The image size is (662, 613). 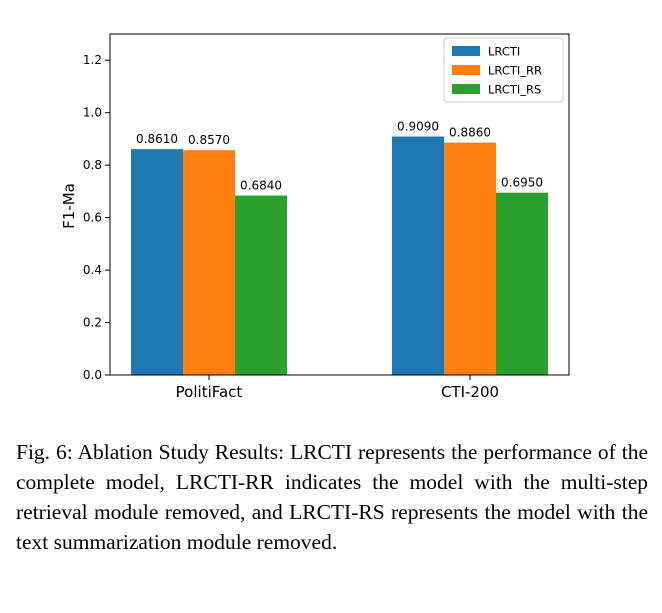 I want to click on legend-entry: LRCTI_RS, so click(x=514, y=90).